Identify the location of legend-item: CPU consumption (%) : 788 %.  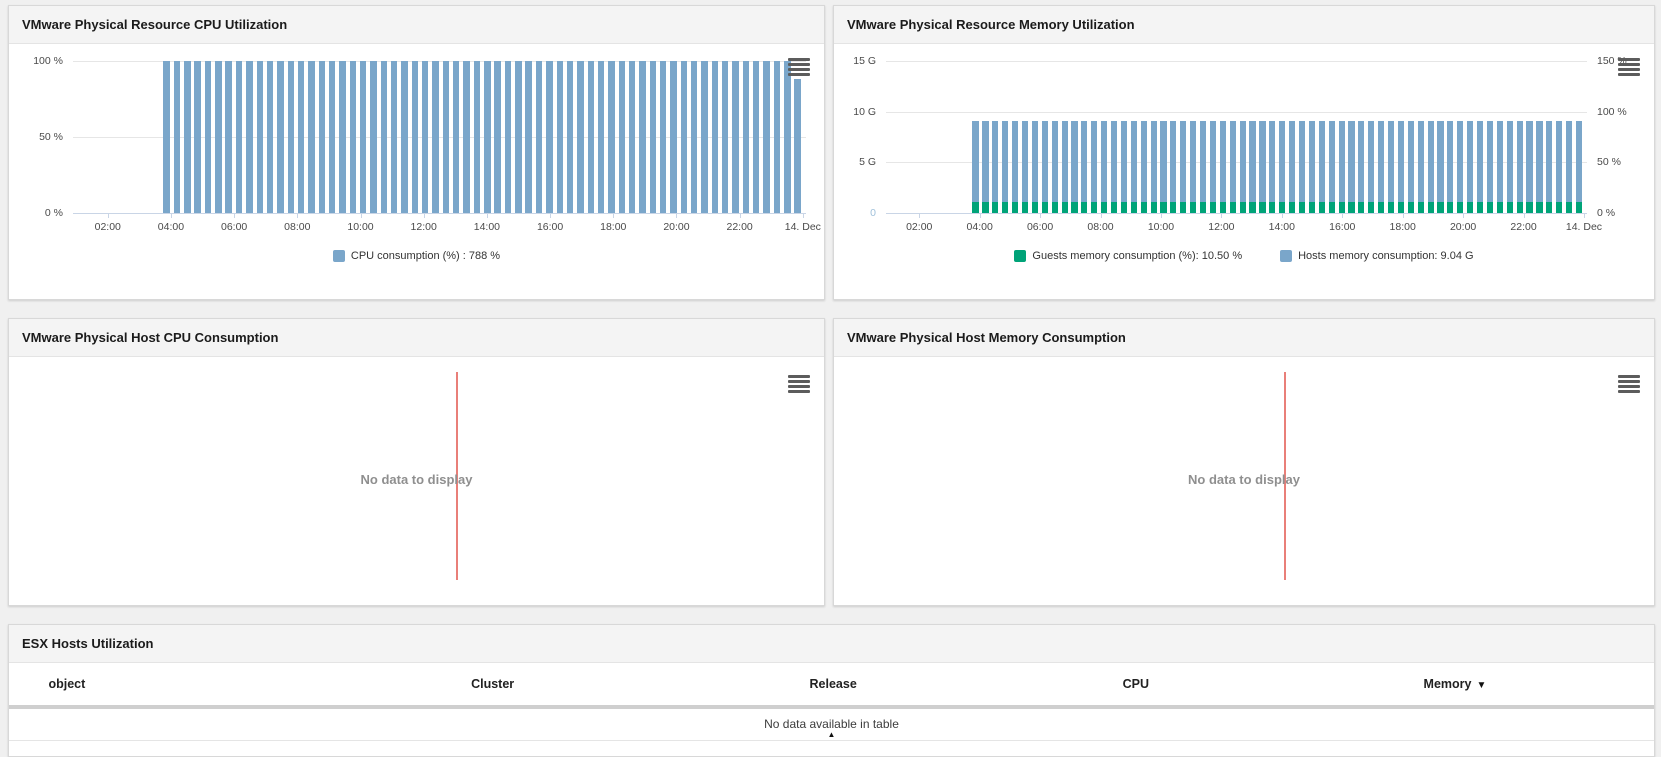
(416, 256).